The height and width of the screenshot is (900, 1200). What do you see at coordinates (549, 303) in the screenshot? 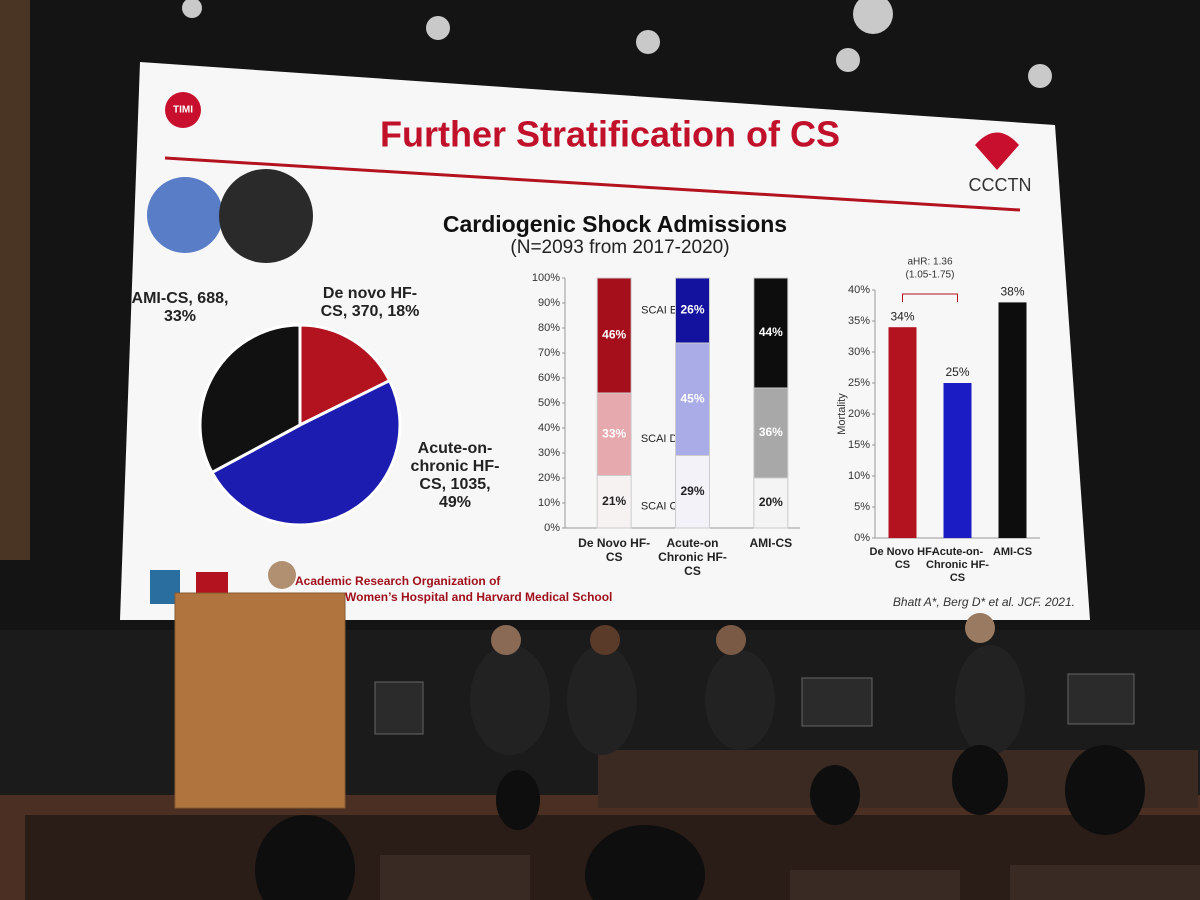
I see `y-tick-label: 90%` at bounding box center [549, 303].